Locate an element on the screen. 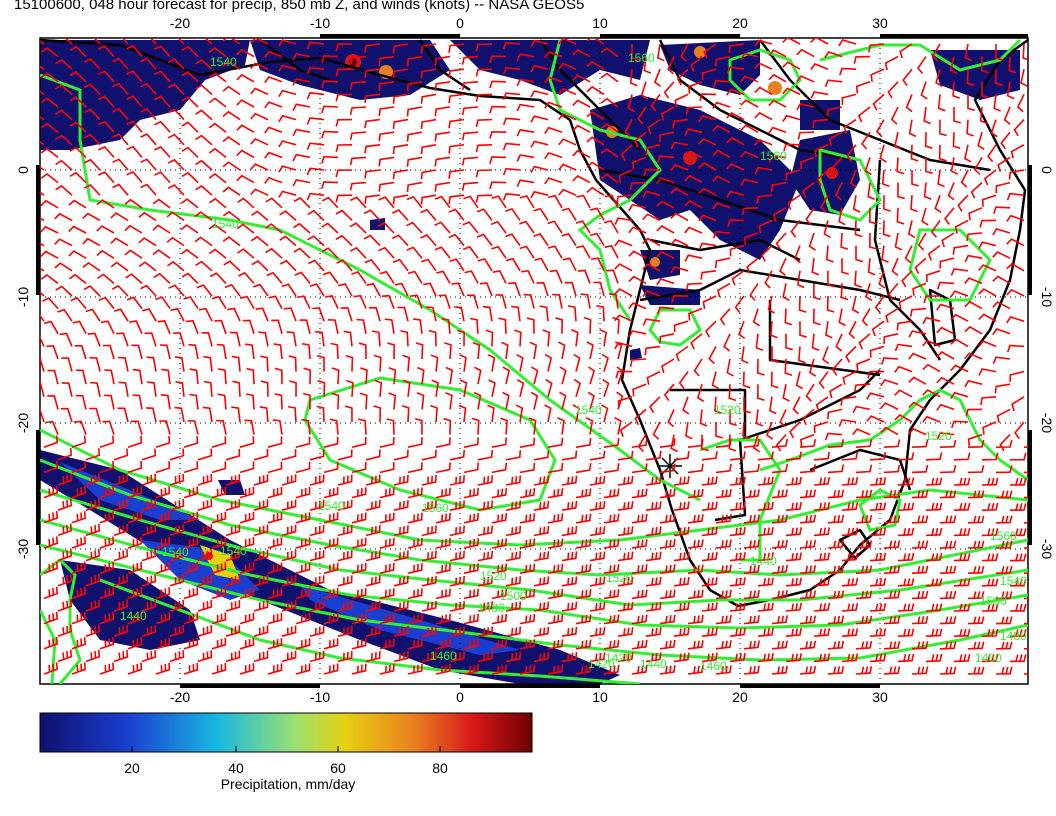  contour-label: 1520 is located at coordinates (619, 578).